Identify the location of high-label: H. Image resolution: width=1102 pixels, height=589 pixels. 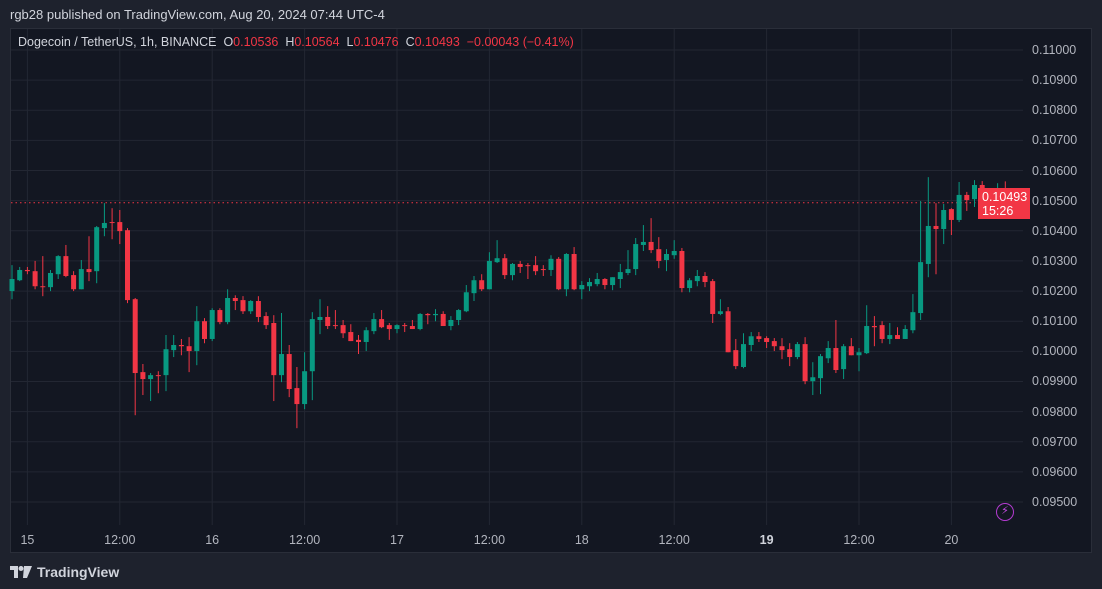
(290, 42).